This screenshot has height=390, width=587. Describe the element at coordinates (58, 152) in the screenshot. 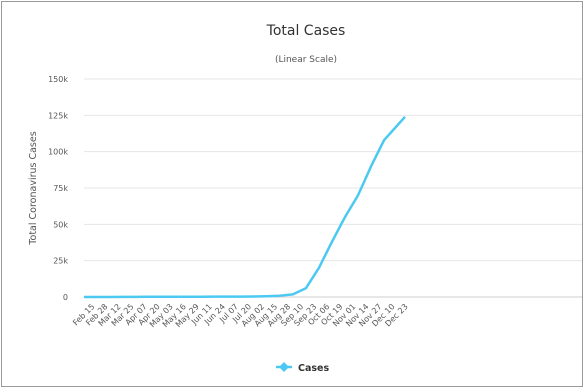

I see `y-tick-label: 100k` at that location.